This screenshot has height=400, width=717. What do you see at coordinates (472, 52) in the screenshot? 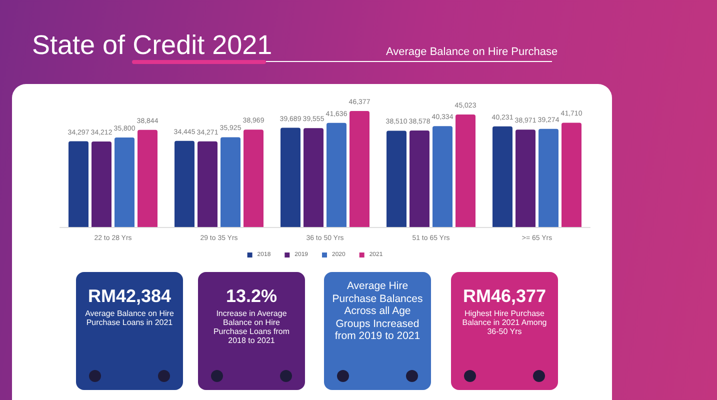
I see `chart-subtitle: Average Balance on Hire Purchase` at bounding box center [472, 52].